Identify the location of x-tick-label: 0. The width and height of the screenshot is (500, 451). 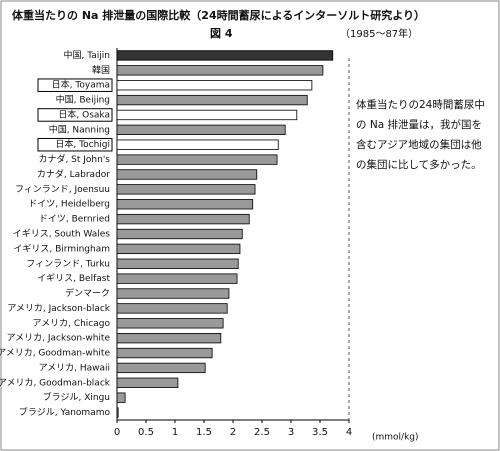
(117, 432).